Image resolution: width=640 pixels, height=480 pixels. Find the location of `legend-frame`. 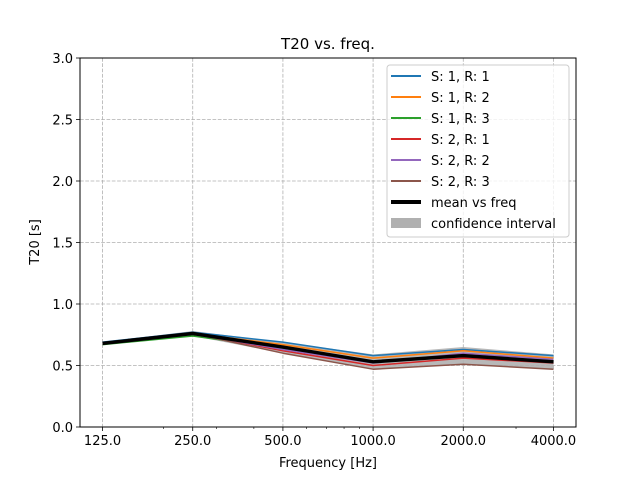

legend-frame is located at coordinates (478, 151).